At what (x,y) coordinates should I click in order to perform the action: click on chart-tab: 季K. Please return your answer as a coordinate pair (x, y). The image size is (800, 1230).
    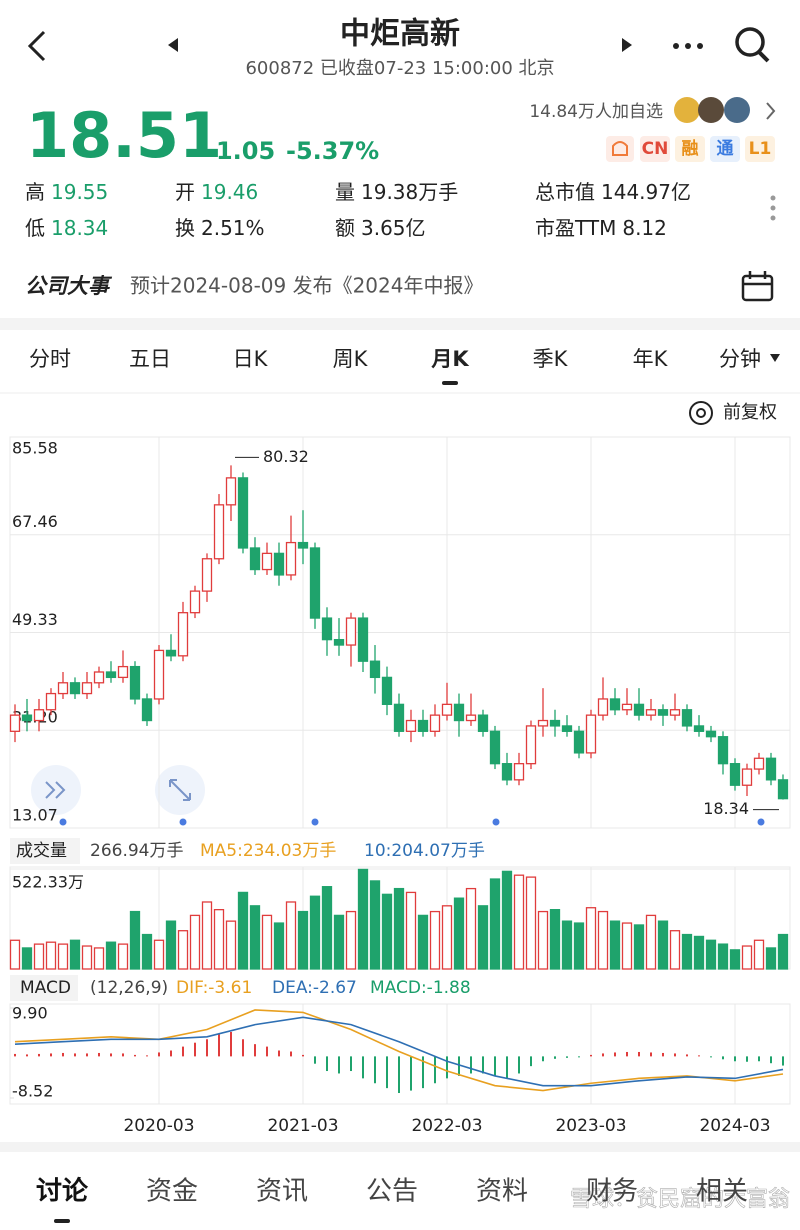
    Looking at the image, I should click on (551, 359).